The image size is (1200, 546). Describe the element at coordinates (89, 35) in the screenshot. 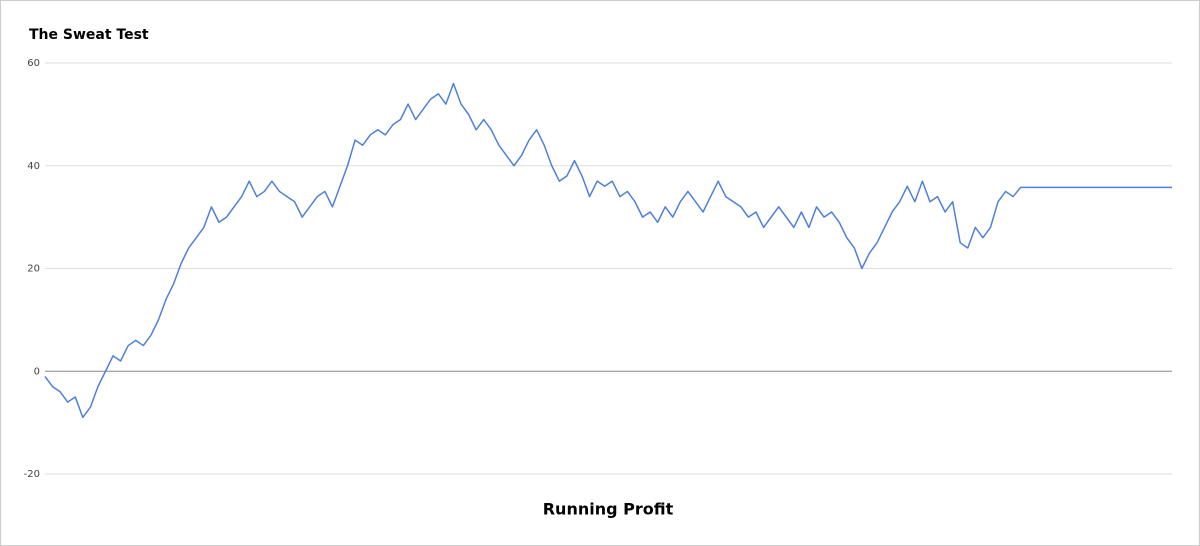

I see `chart-title: The Sweat Test` at that location.